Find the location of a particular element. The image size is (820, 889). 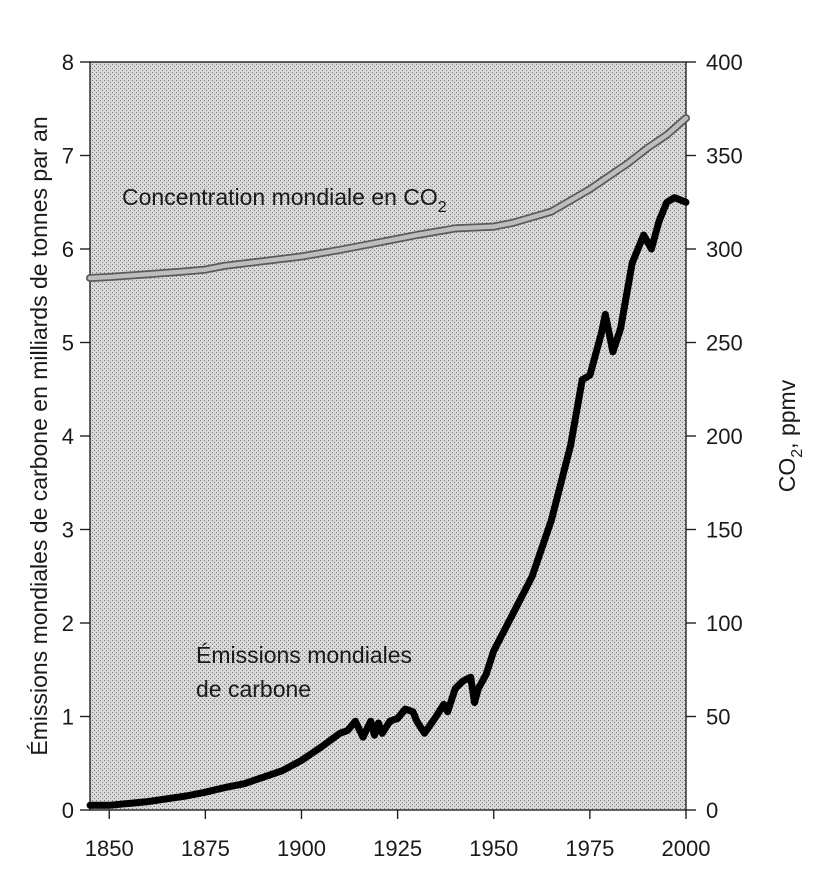

right-axis-title: CO2, ppmv is located at coordinates (790, 435).